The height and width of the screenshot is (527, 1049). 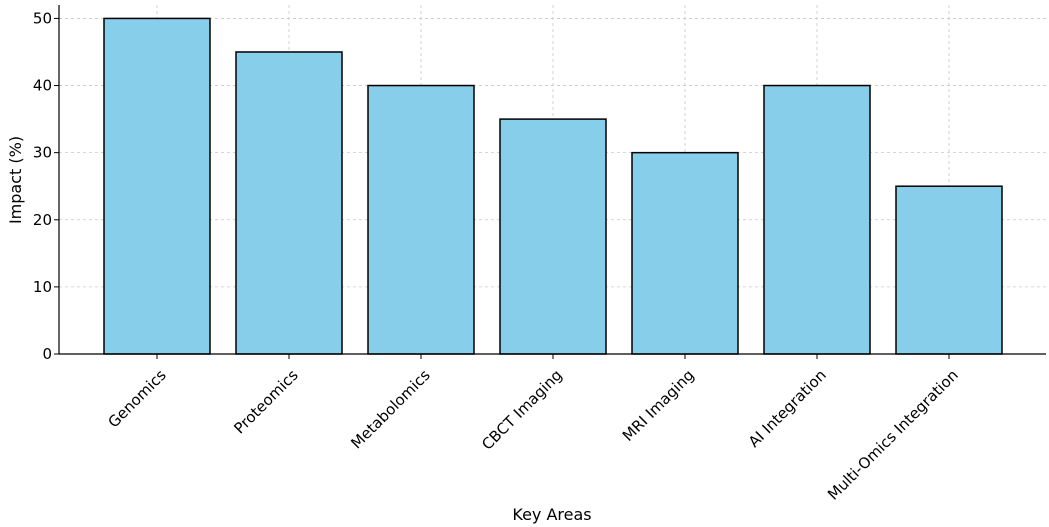 I want to click on x-tick-label: Genomics, so click(x=136, y=398).